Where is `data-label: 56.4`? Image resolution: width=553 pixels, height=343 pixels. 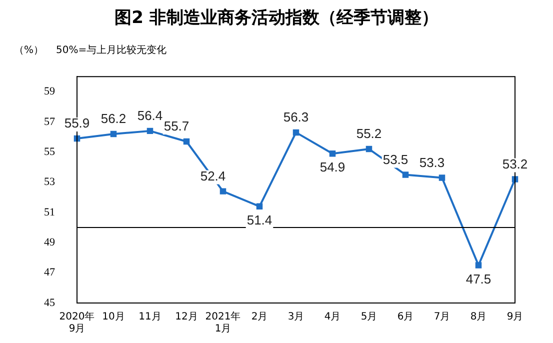
data-label: 56.4 is located at coordinates (150, 116).